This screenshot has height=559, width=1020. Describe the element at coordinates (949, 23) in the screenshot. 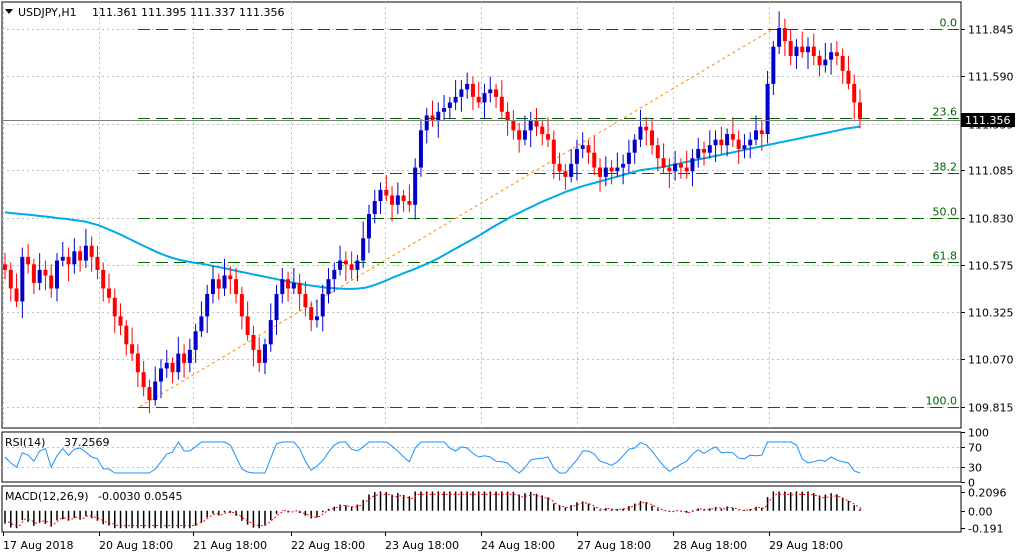

I see `fib-level-label: 0.0` at that location.